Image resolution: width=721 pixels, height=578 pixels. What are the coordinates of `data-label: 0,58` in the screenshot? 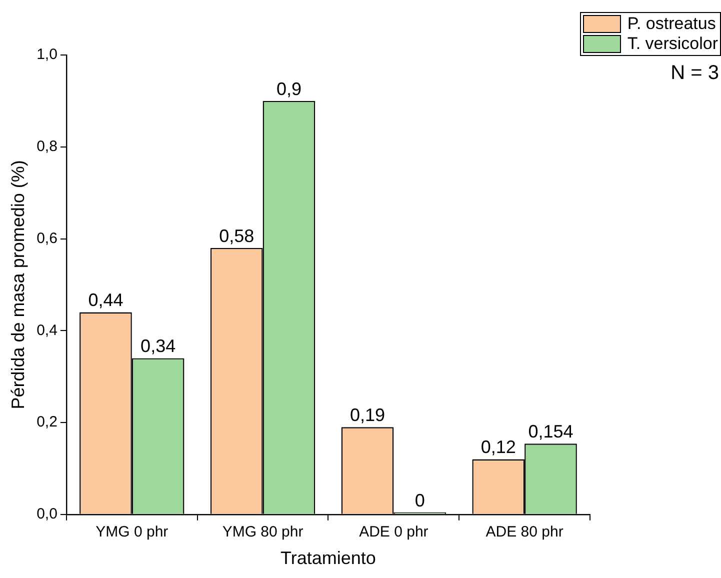 It's located at (236, 236).